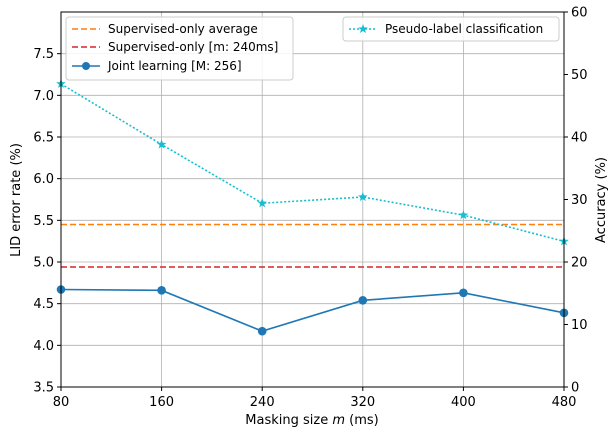  I want to click on x-tick-label: 480, so click(564, 402).